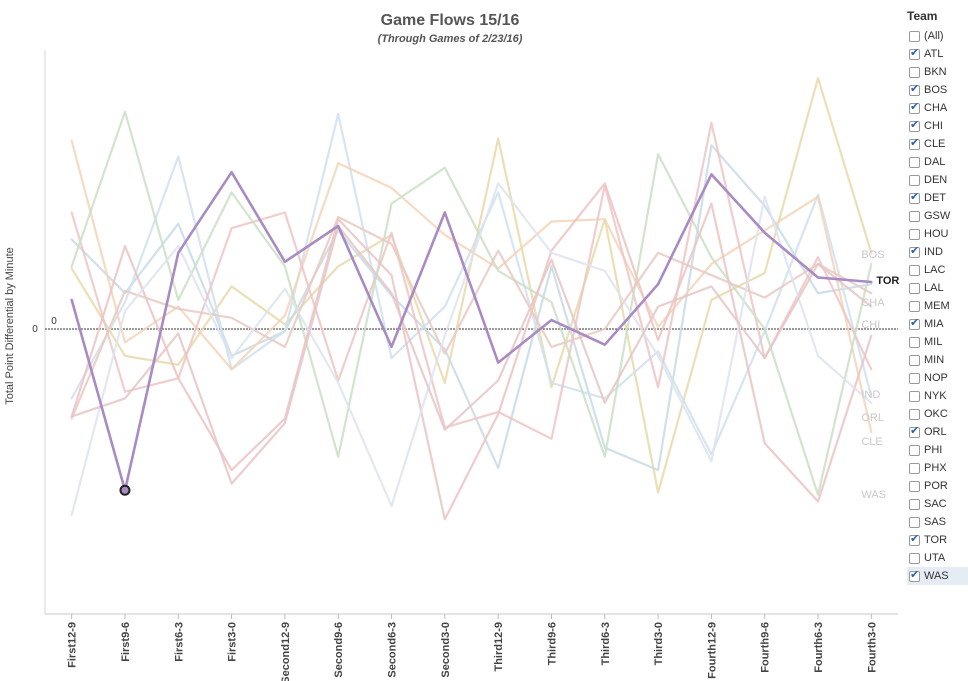 The image size is (968, 681). I want to click on legend-item-tor: TOR, so click(937, 540).